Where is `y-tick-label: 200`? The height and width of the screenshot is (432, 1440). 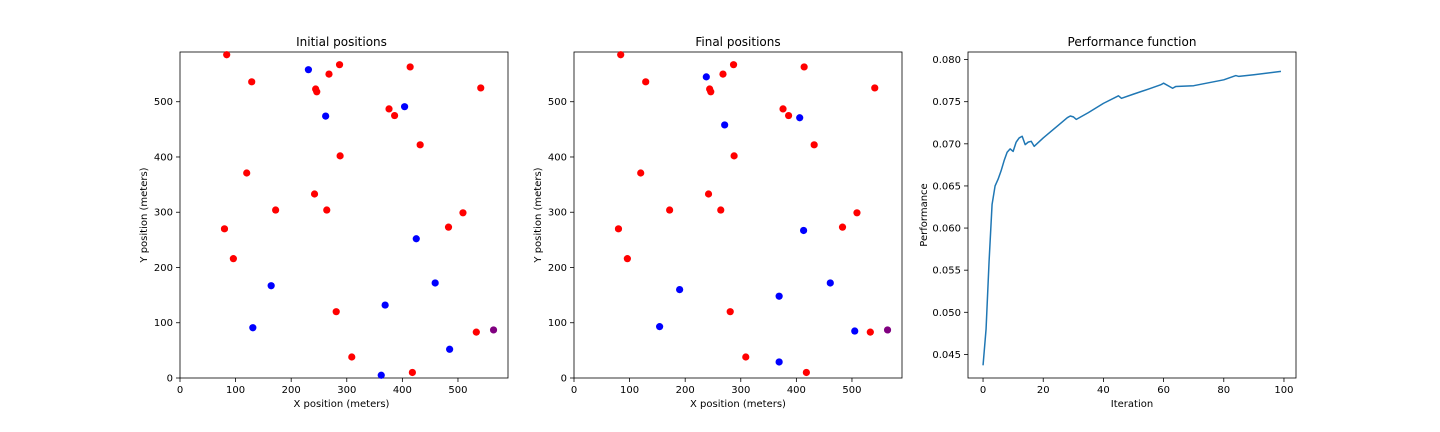 y-tick-label: 200 is located at coordinates (163, 268).